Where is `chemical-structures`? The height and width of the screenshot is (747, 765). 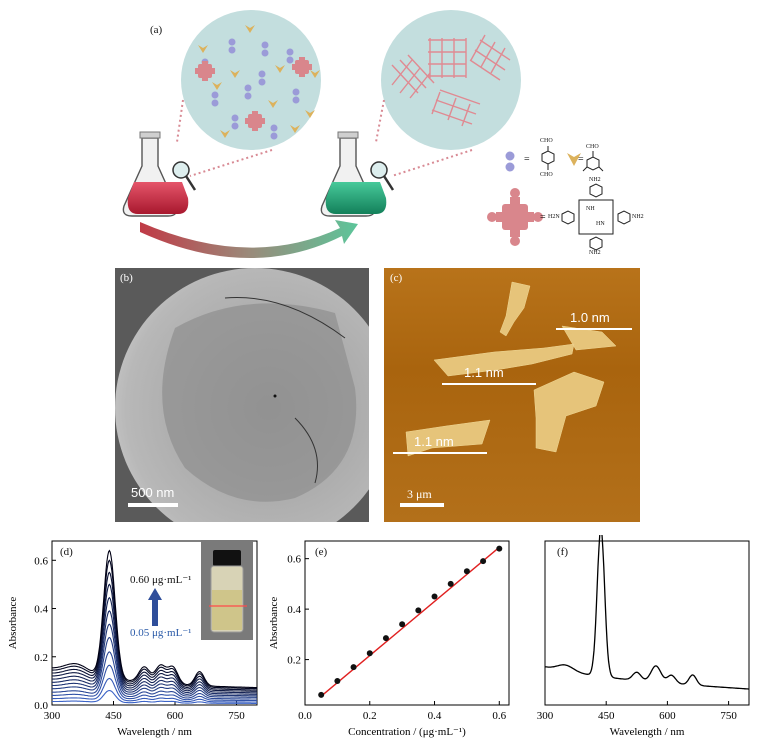
chemical-structures is located at coordinates (586, 198).